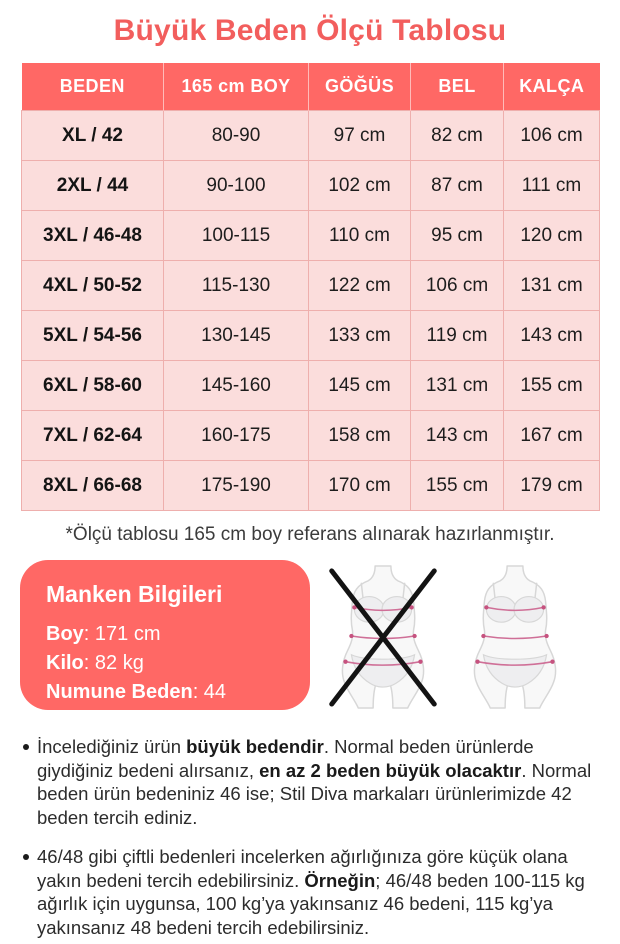 The width and height of the screenshot is (620, 944). What do you see at coordinates (515, 637) in the screenshot?
I see `body-measurement-figure-icon` at bounding box center [515, 637].